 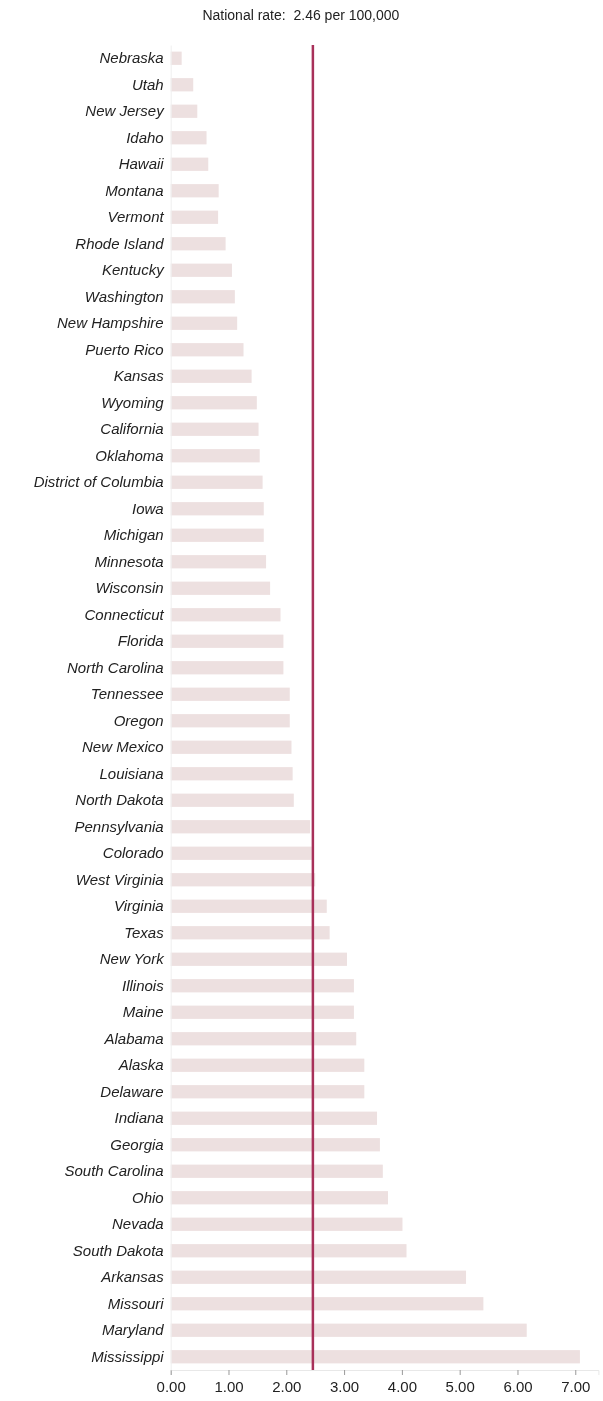 What do you see at coordinates (139, 376) in the screenshot?
I see `y-tick-label: Kansas` at bounding box center [139, 376].